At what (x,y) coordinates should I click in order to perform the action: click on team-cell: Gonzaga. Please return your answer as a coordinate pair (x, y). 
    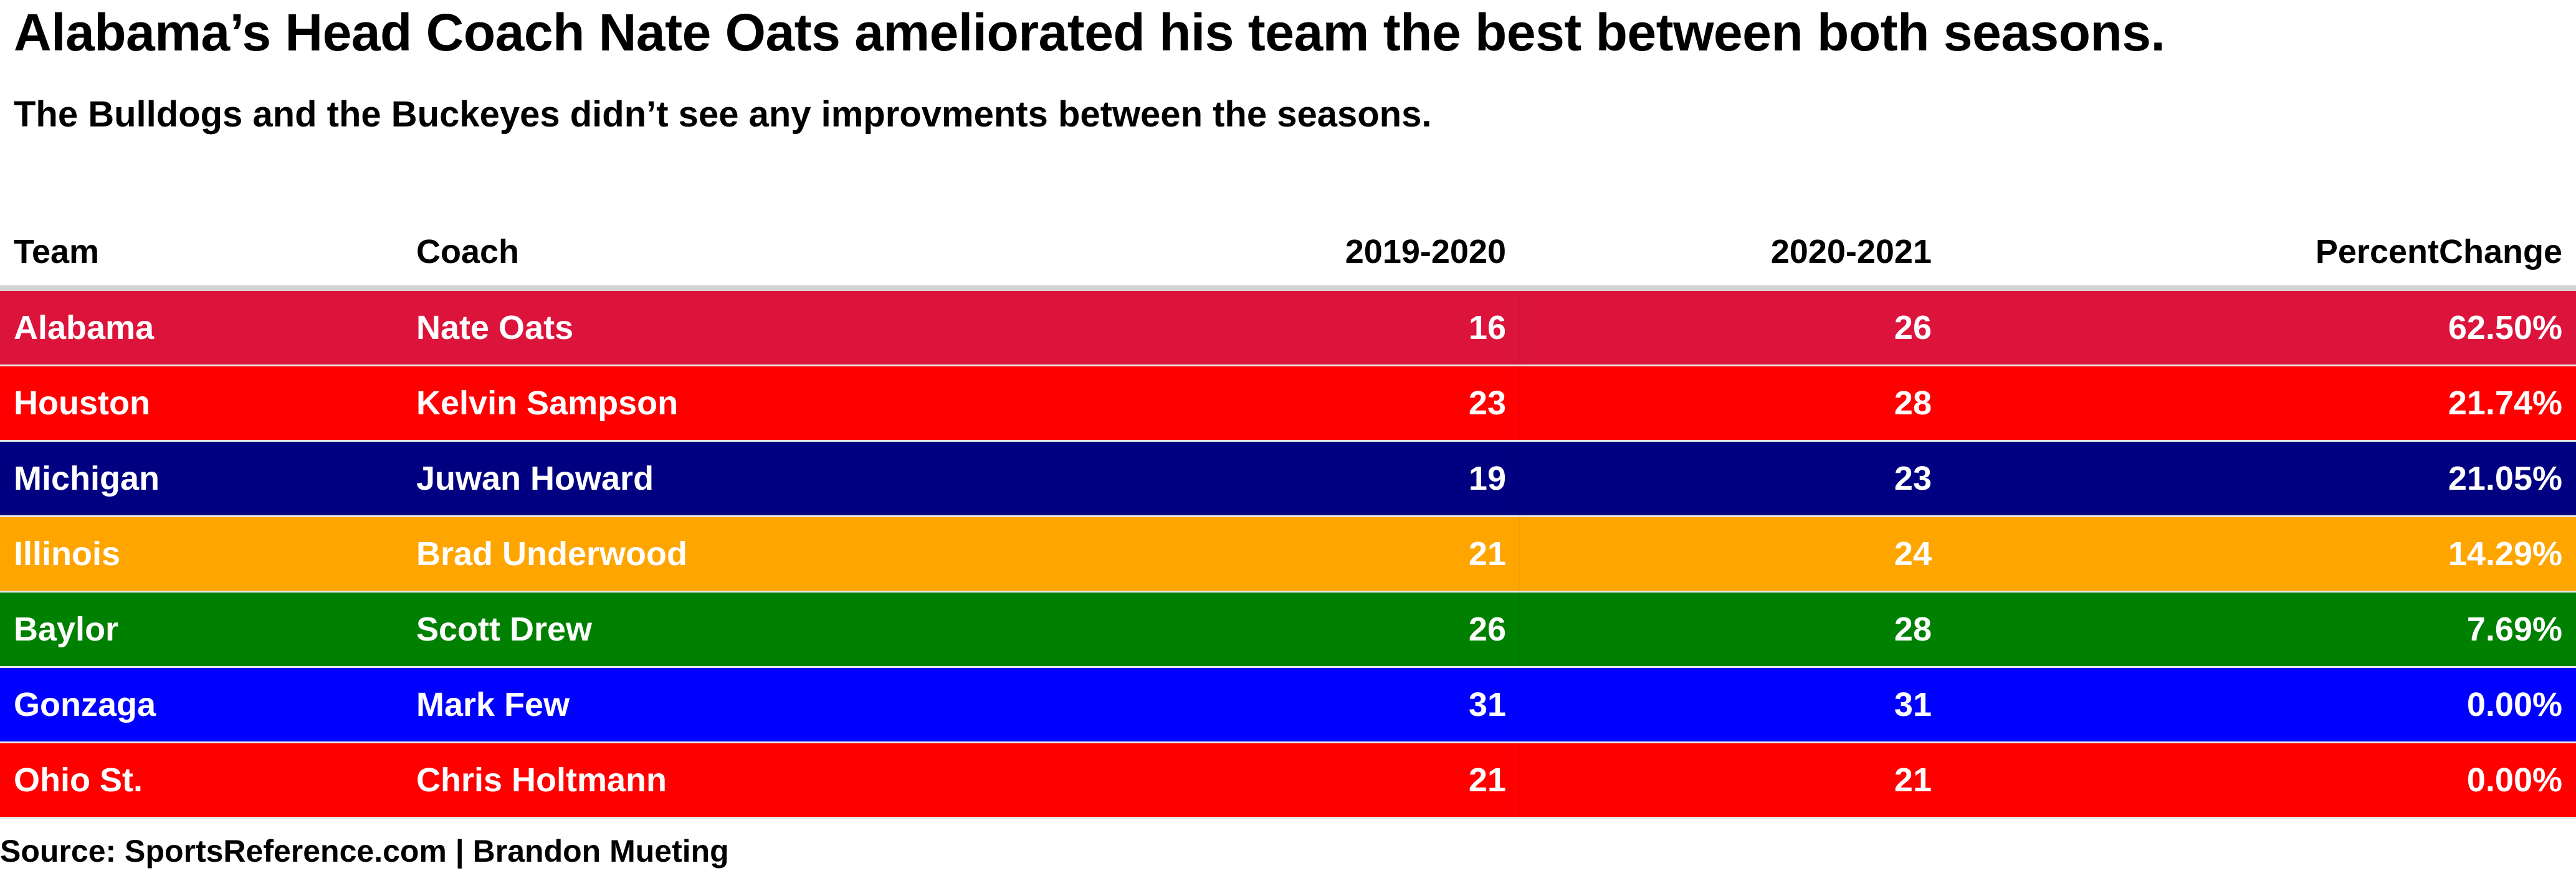
    Looking at the image, I should click on (85, 704).